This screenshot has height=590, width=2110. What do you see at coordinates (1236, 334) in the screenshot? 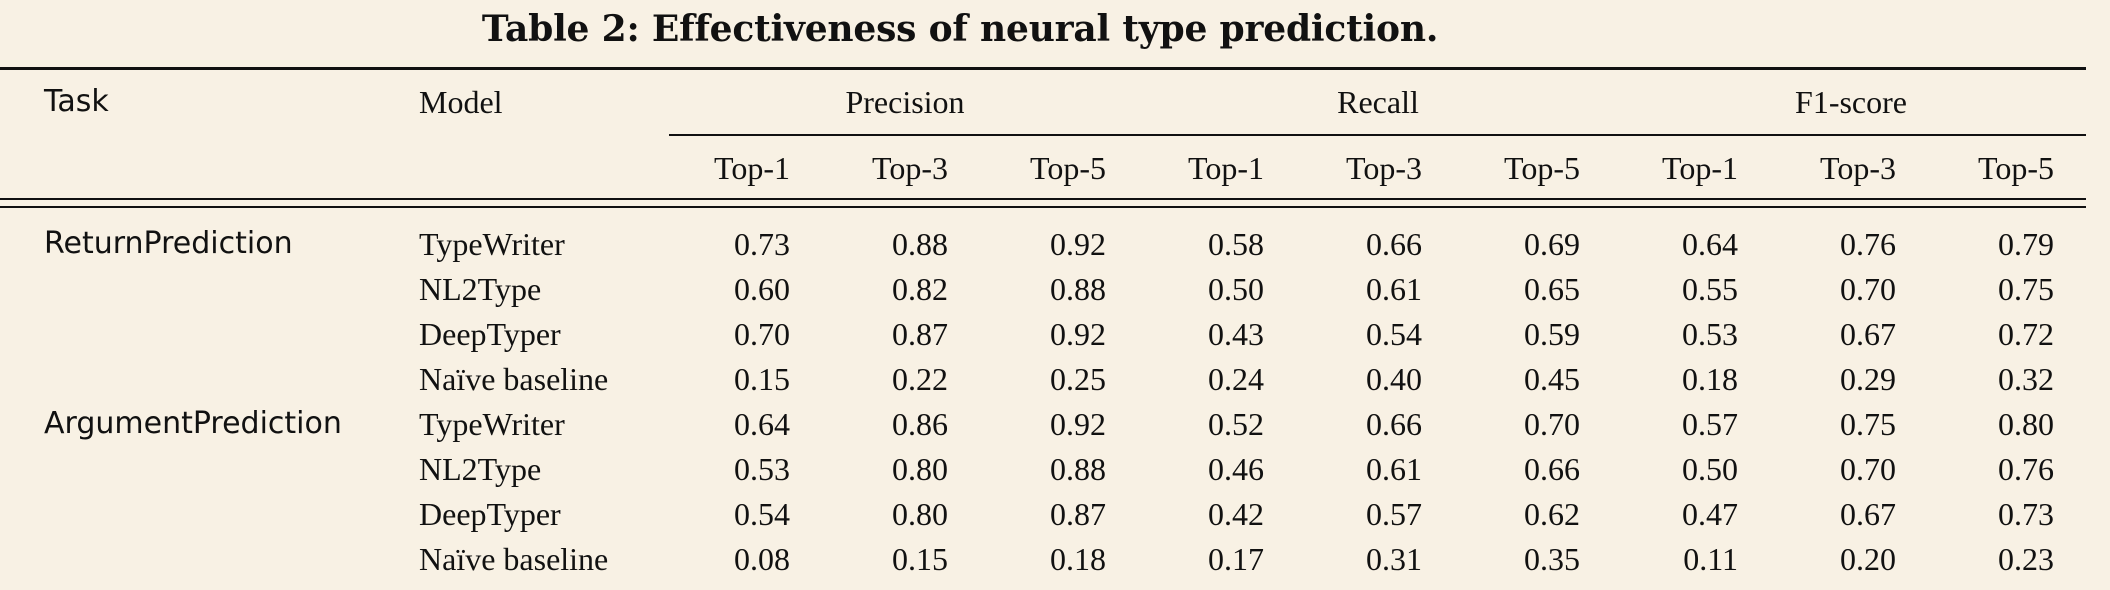
I see `table-cell-value: 0.43` at bounding box center [1236, 334].